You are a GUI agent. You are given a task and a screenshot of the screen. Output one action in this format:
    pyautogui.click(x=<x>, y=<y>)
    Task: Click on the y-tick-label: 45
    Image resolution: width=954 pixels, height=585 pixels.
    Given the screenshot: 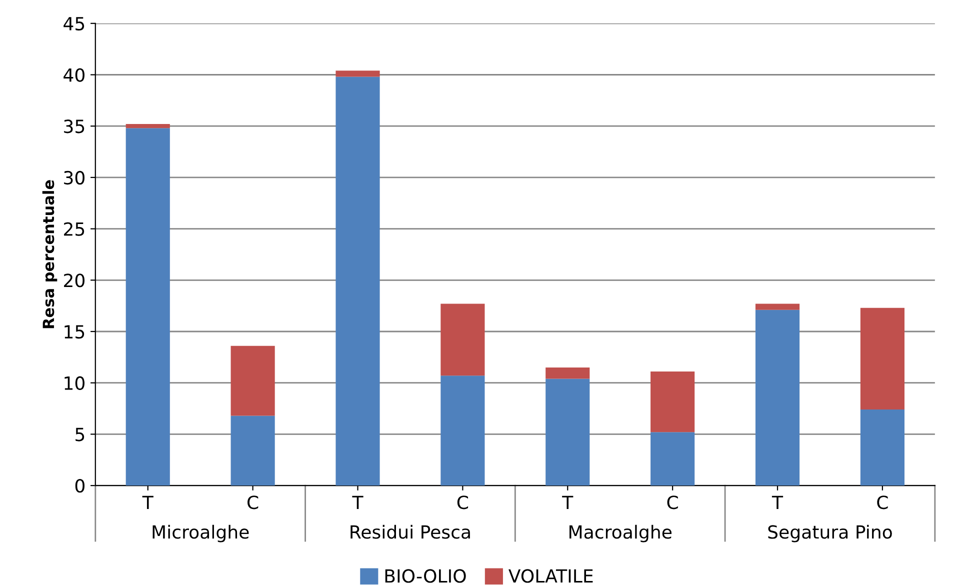 What is the action you would take?
    pyautogui.click(x=74, y=24)
    